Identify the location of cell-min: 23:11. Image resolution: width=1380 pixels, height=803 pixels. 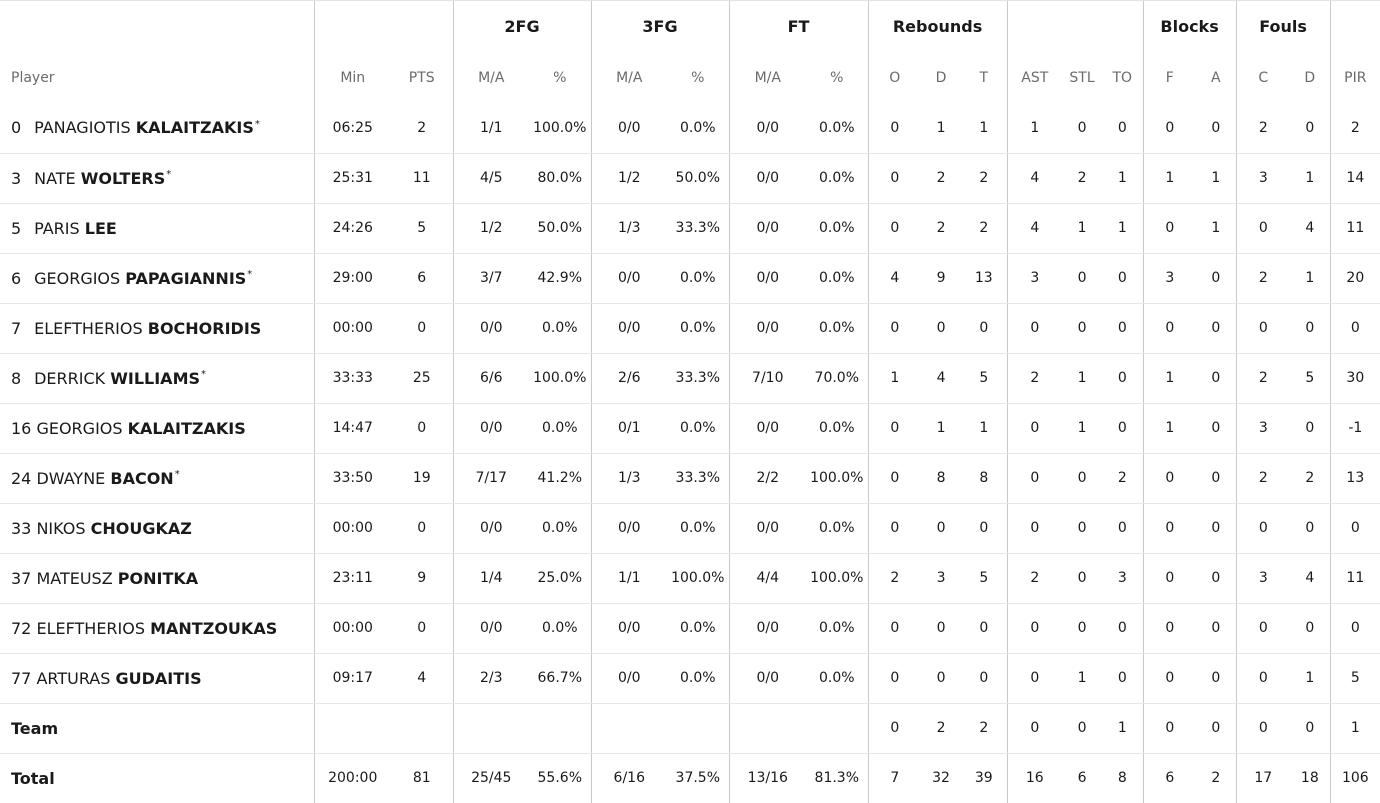
(352, 578).